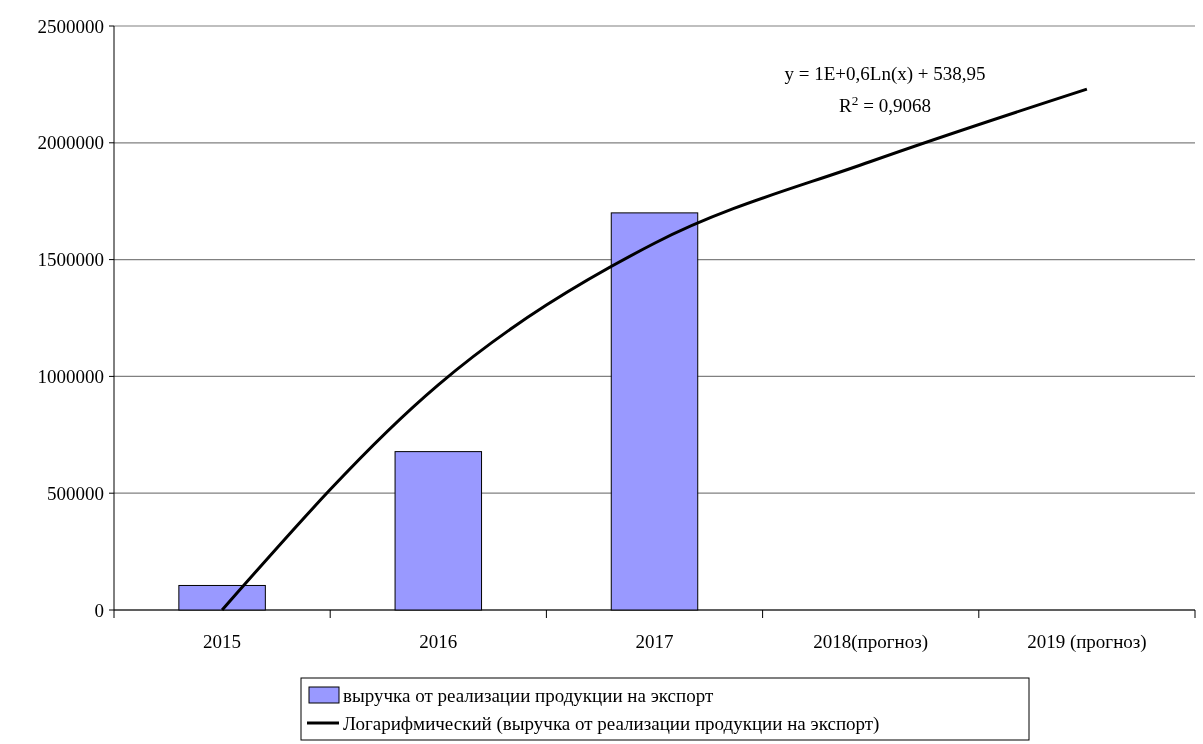  What do you see at coordinates (75, 493) in the screenshot?
I see `y-tick-label: 500000` at bounding box center [75, 493].